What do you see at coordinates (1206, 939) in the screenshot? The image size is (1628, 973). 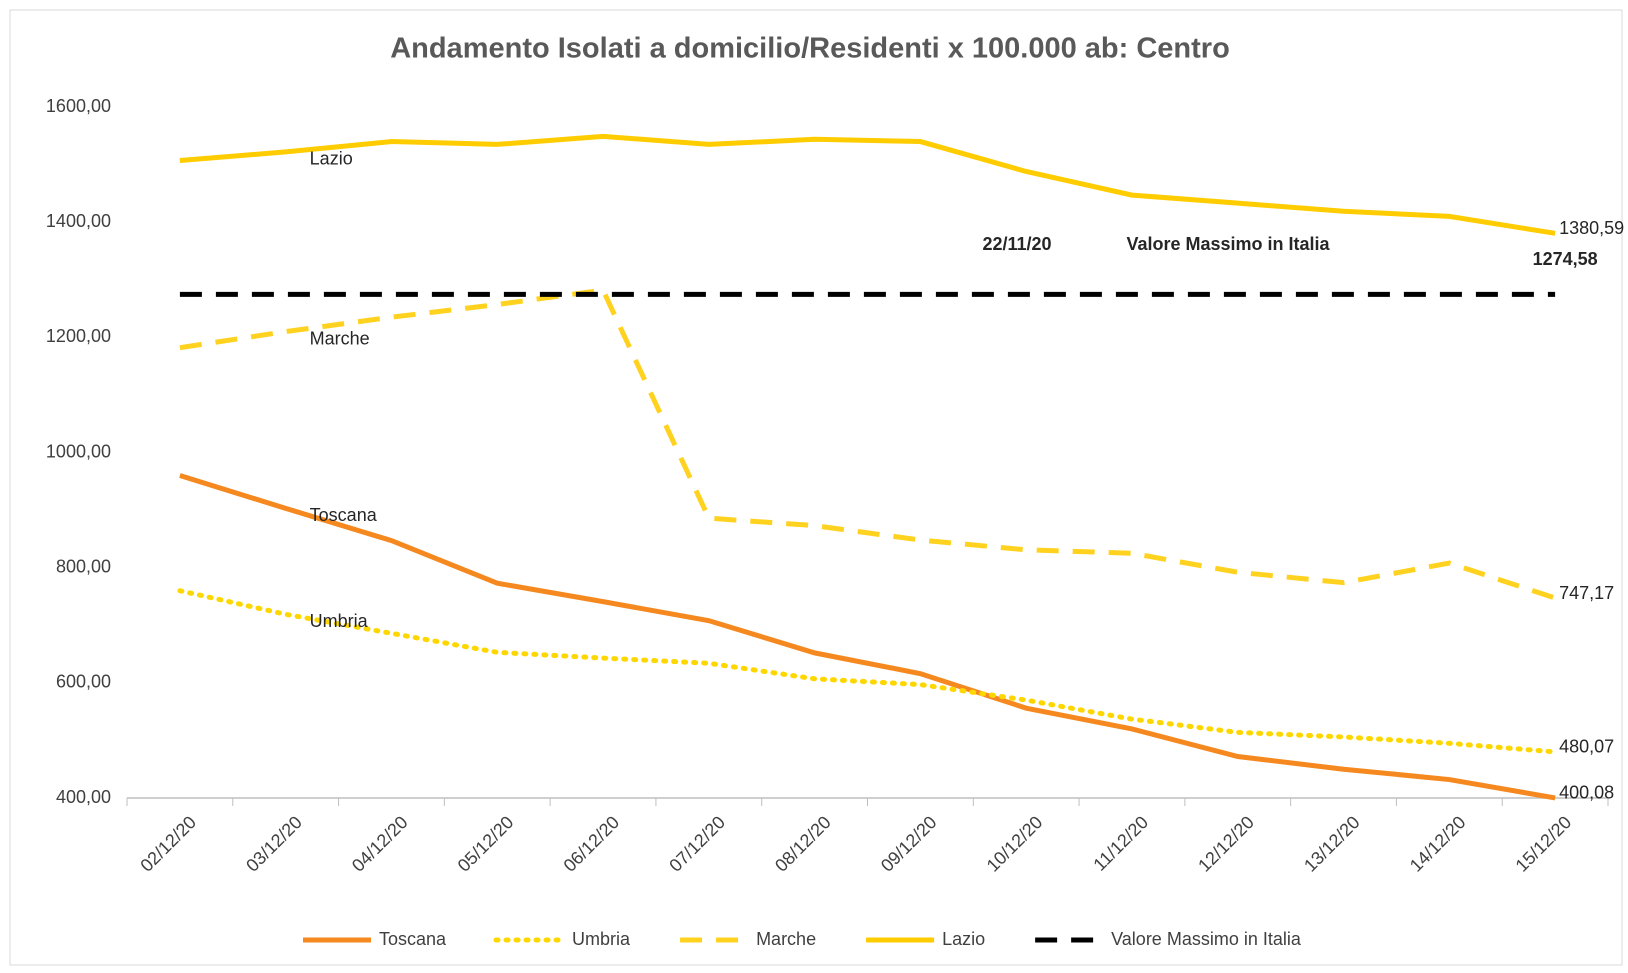 I see `legend-label: Valore Massimo in Italia` at bounding box center [1206, 939].